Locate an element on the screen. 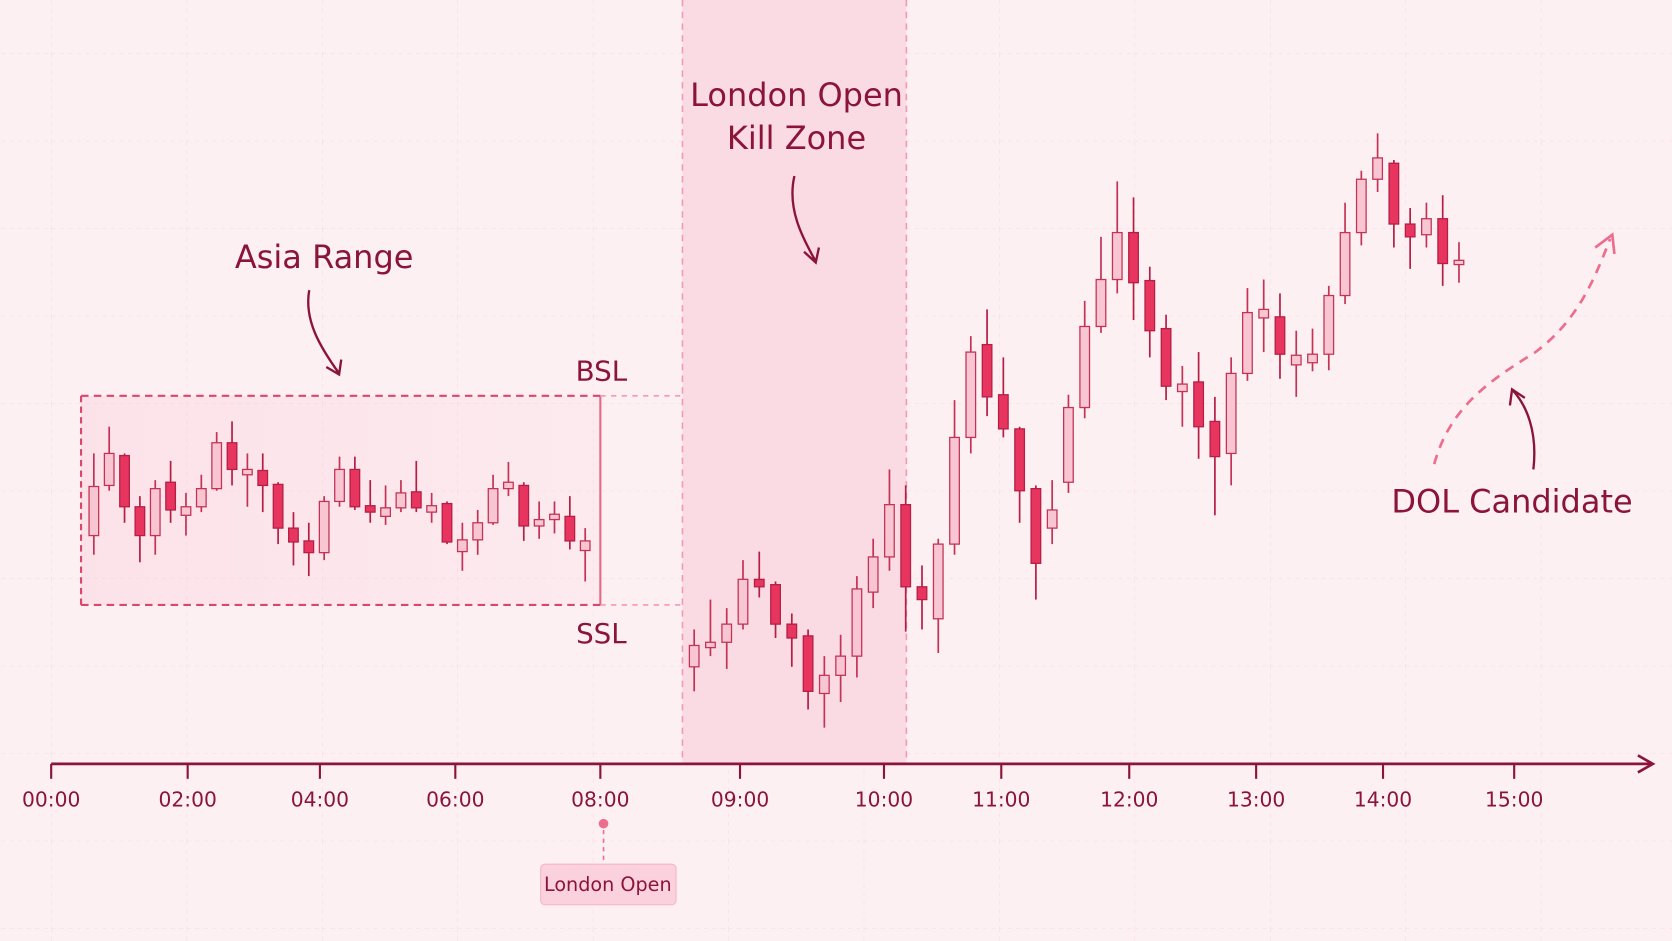 The width and height of the screenshot is (1672, 941). kill-zone-label: Kill Zone is located at coordinates (796, 138).